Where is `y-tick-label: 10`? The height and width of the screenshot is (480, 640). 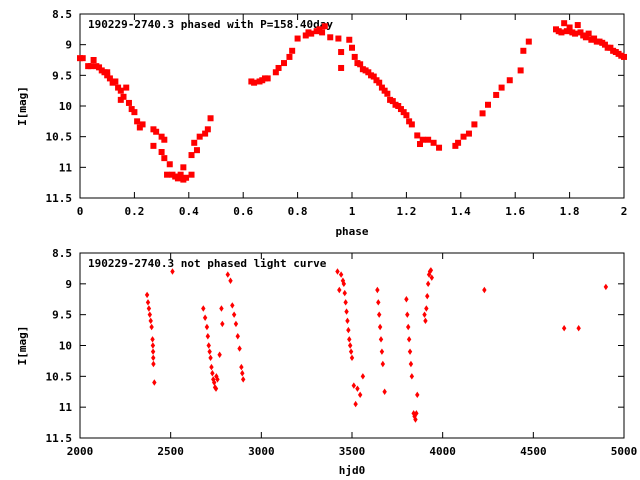
y-tick-label: 10 is located at coordinates (65, 106).